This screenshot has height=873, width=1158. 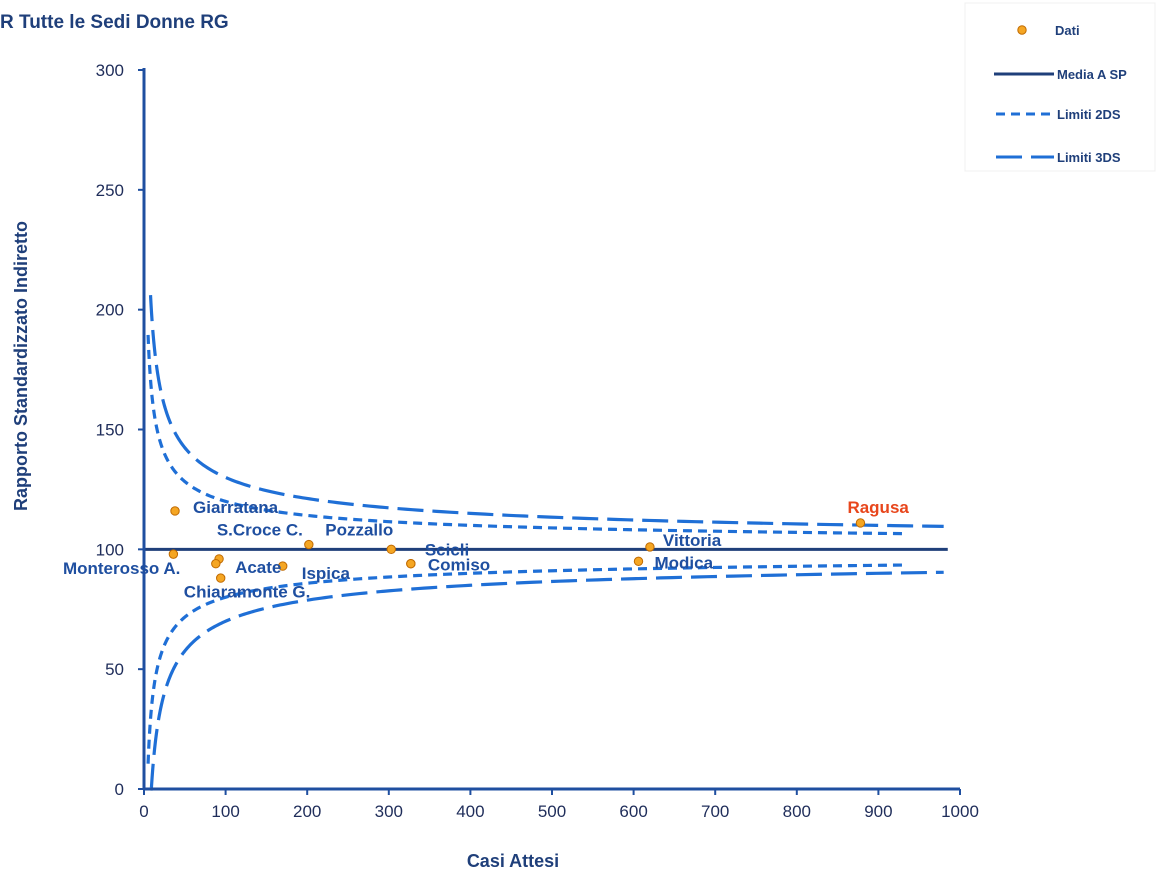 What do you see at coordinates (633, 811) in the screenshot?
I see `x-tick-label: 600` at bounding box center [633, 811].